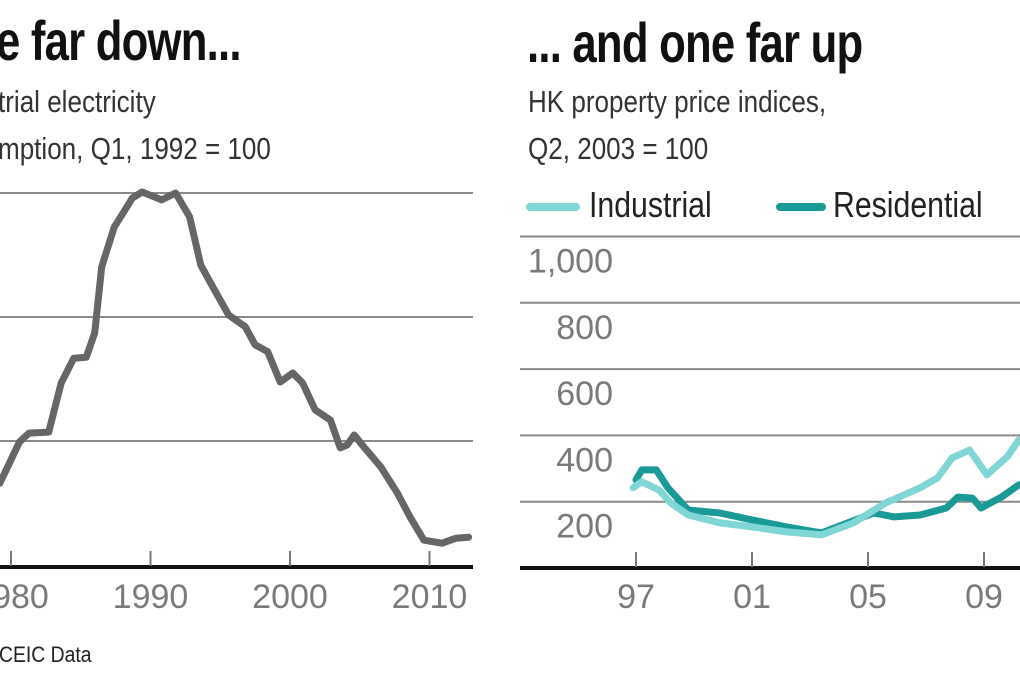 Image resolution: width=1020 pixels, height=680 pixels. What do you see at coordinates (650, 204) in the screenshot?
I see `legend-label-industrial: Industrial` at bounding box center [650, 204].